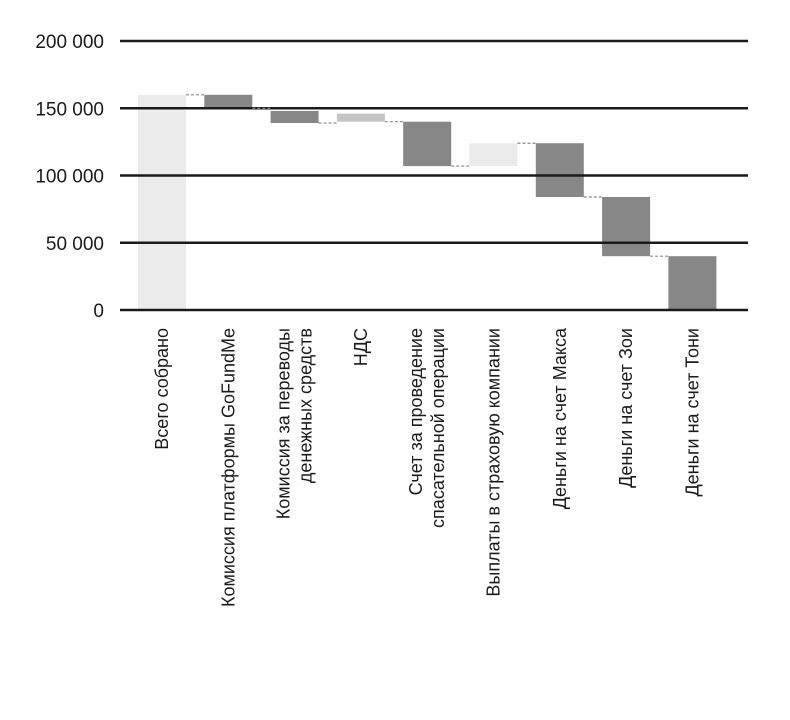  I want to click on category-label: Деньги на счет Тони, so click(692, 412).